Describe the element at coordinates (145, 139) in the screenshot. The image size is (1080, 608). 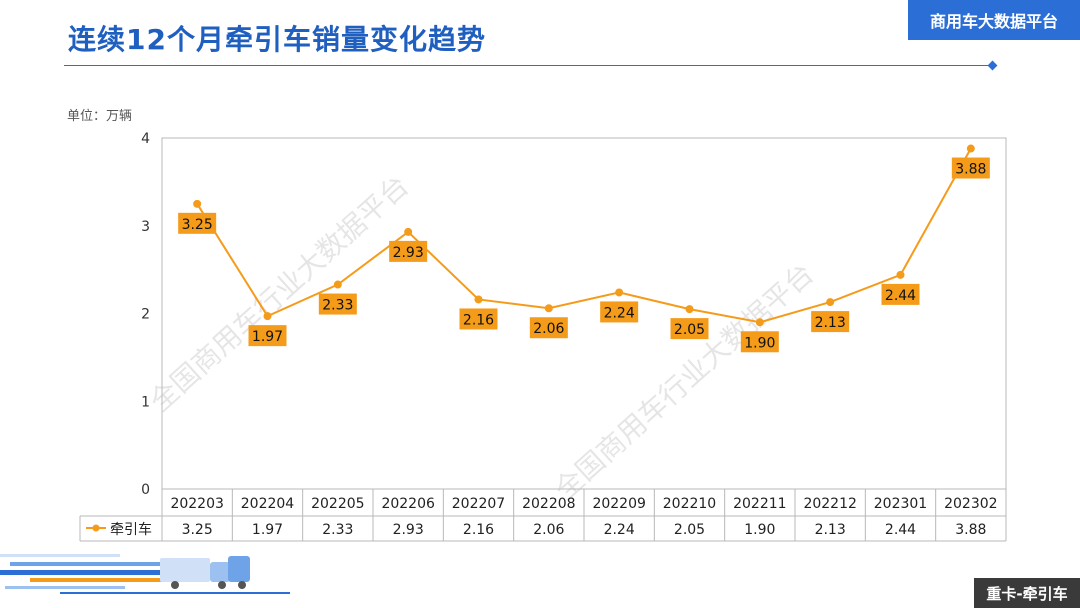
I see `y-tick-label: 4` at that location.